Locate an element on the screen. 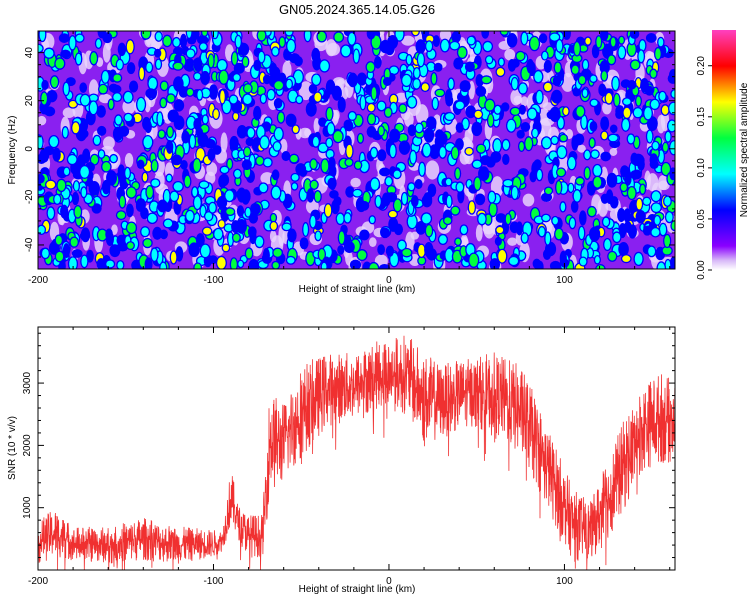 The image size is (750, 600). colorbar-ticks: 0.00 0.05 0.10 0.15 0.20 is located at coordinates (704, 168).